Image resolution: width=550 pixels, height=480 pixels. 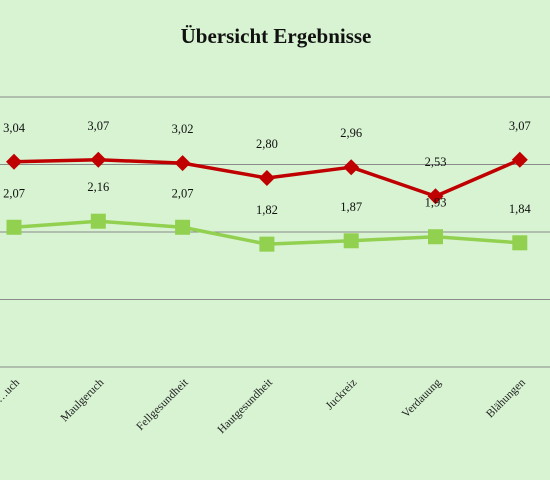 What do you see at coordinates (436, 162) in the screenshot?
I see `data-label: 2,53` at bounding box center [436, 162].